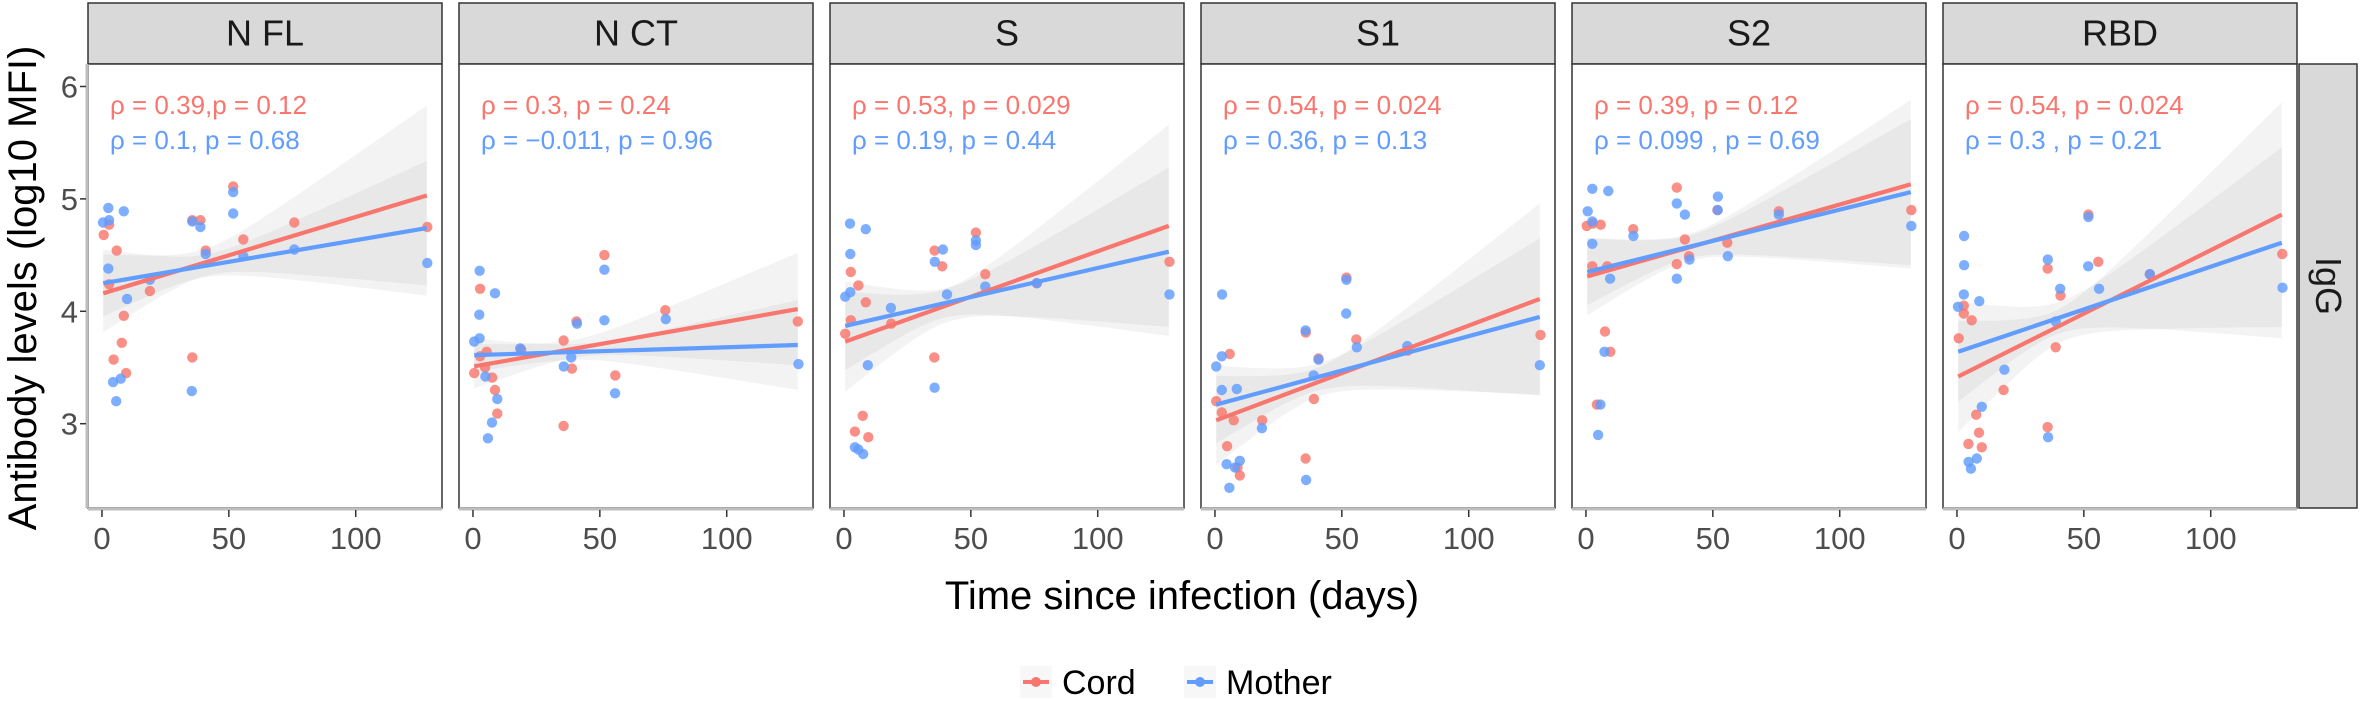  I want to click on correlation-annotation-mother: ρ = 0.19, p = 0.44, so click(954, 140).